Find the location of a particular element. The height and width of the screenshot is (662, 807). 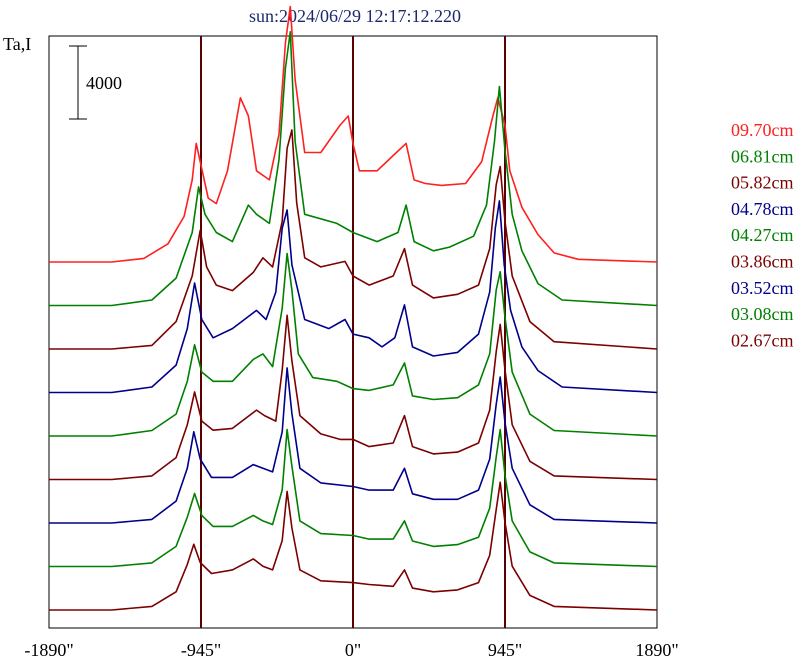

x-tick-label: -945" is located at coordinates (201, 650).